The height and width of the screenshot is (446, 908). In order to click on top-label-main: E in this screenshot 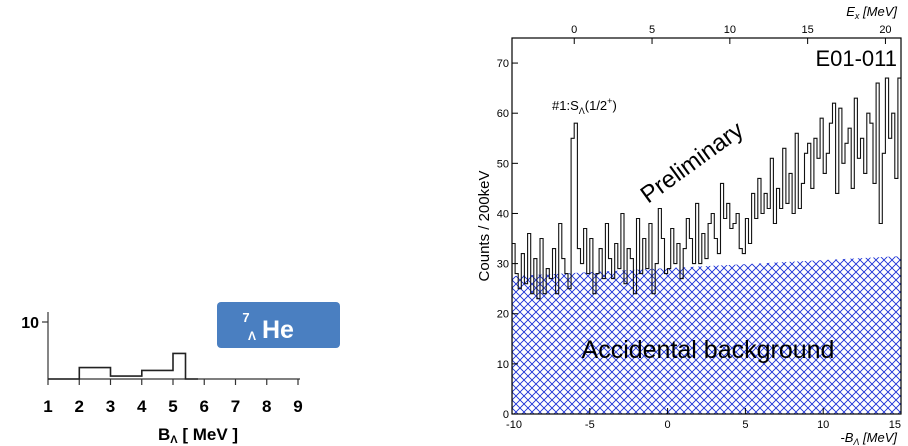, I will do `click(850, 11)`.